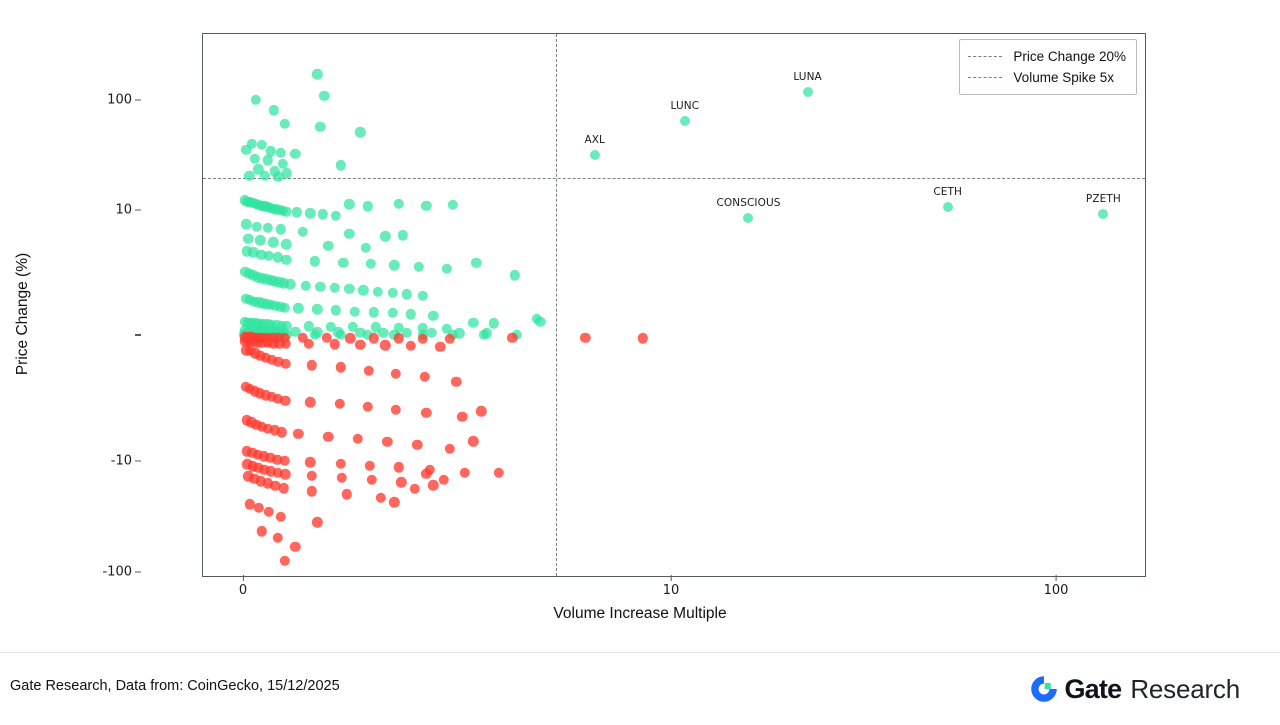  What do you see at coordinates (1048, 67) in the screenshot?
I see `chart-legend: Price Change 20% Volume Spike 5x` at bounding box center [1048, 67].